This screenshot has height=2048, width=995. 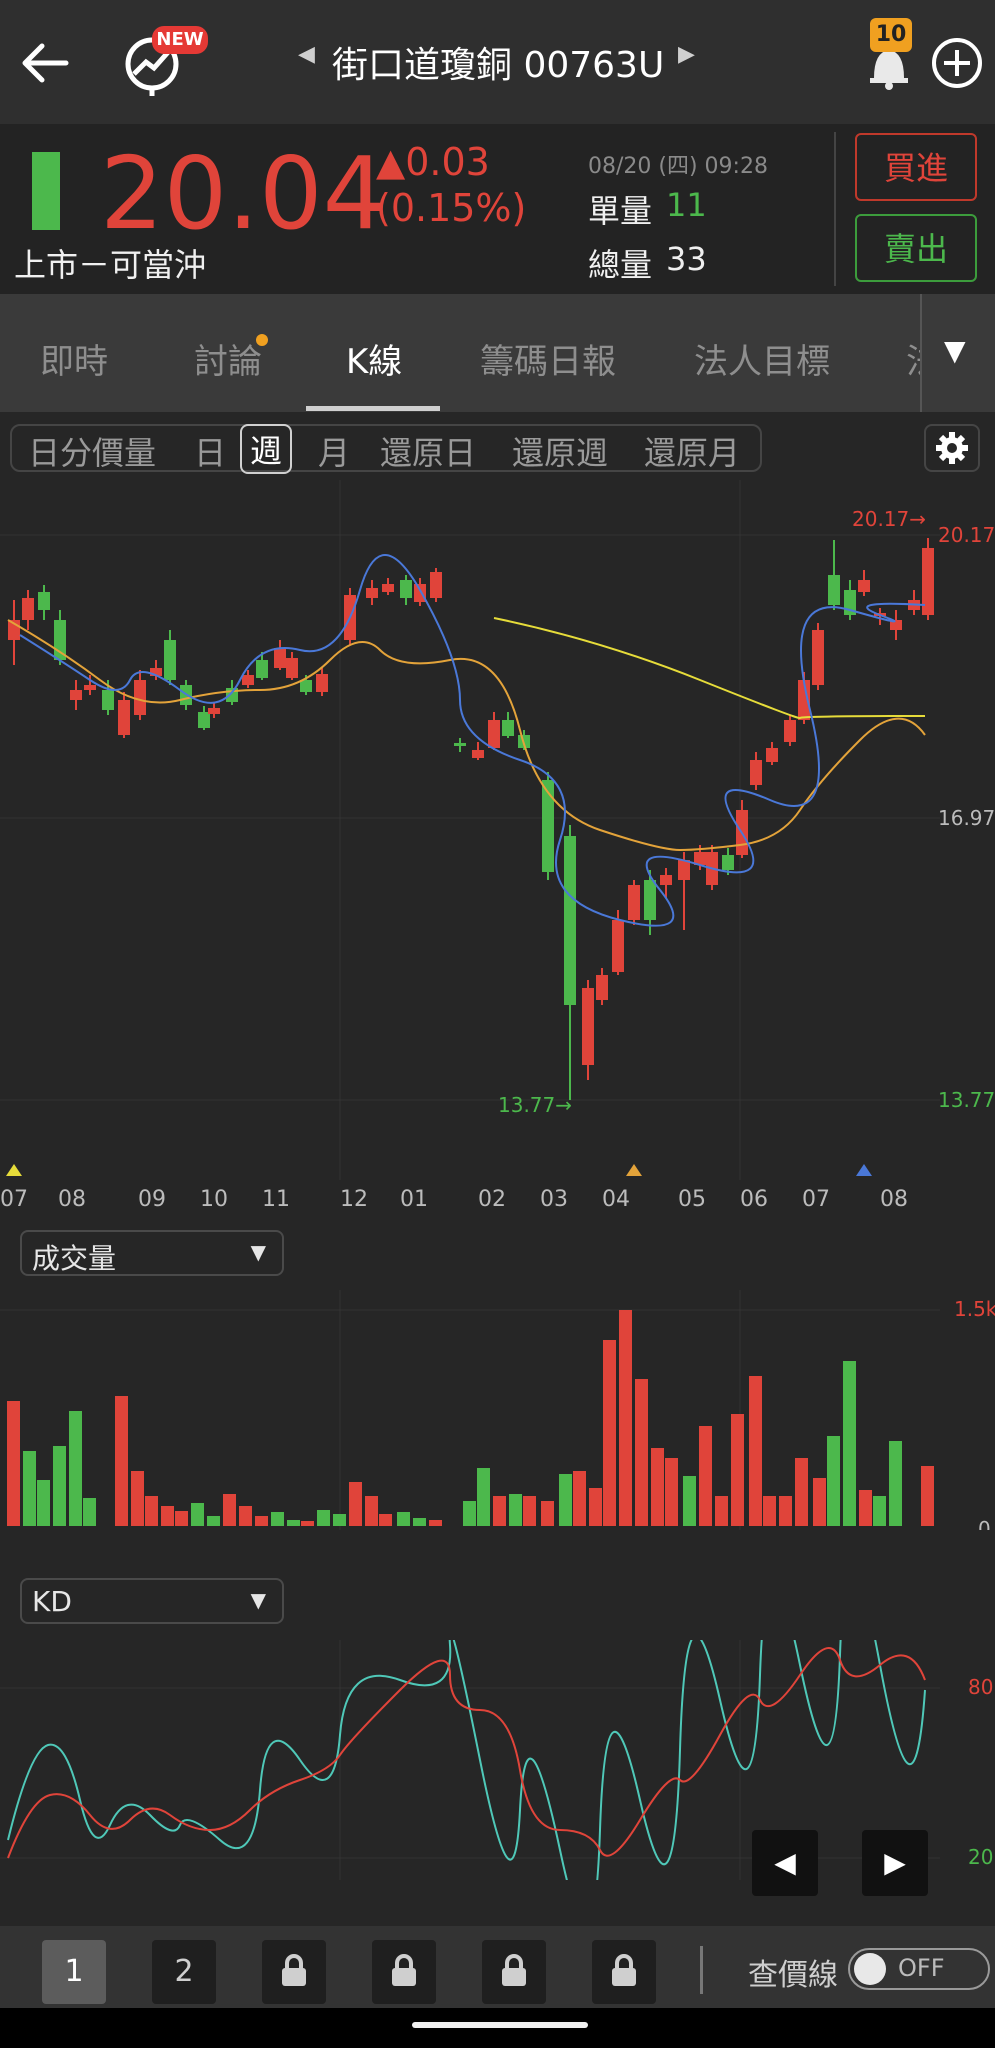 What do you see at coordinates (889, 65) in the screenshot?
I see `bell-icon` at bounding box center [889, 65].